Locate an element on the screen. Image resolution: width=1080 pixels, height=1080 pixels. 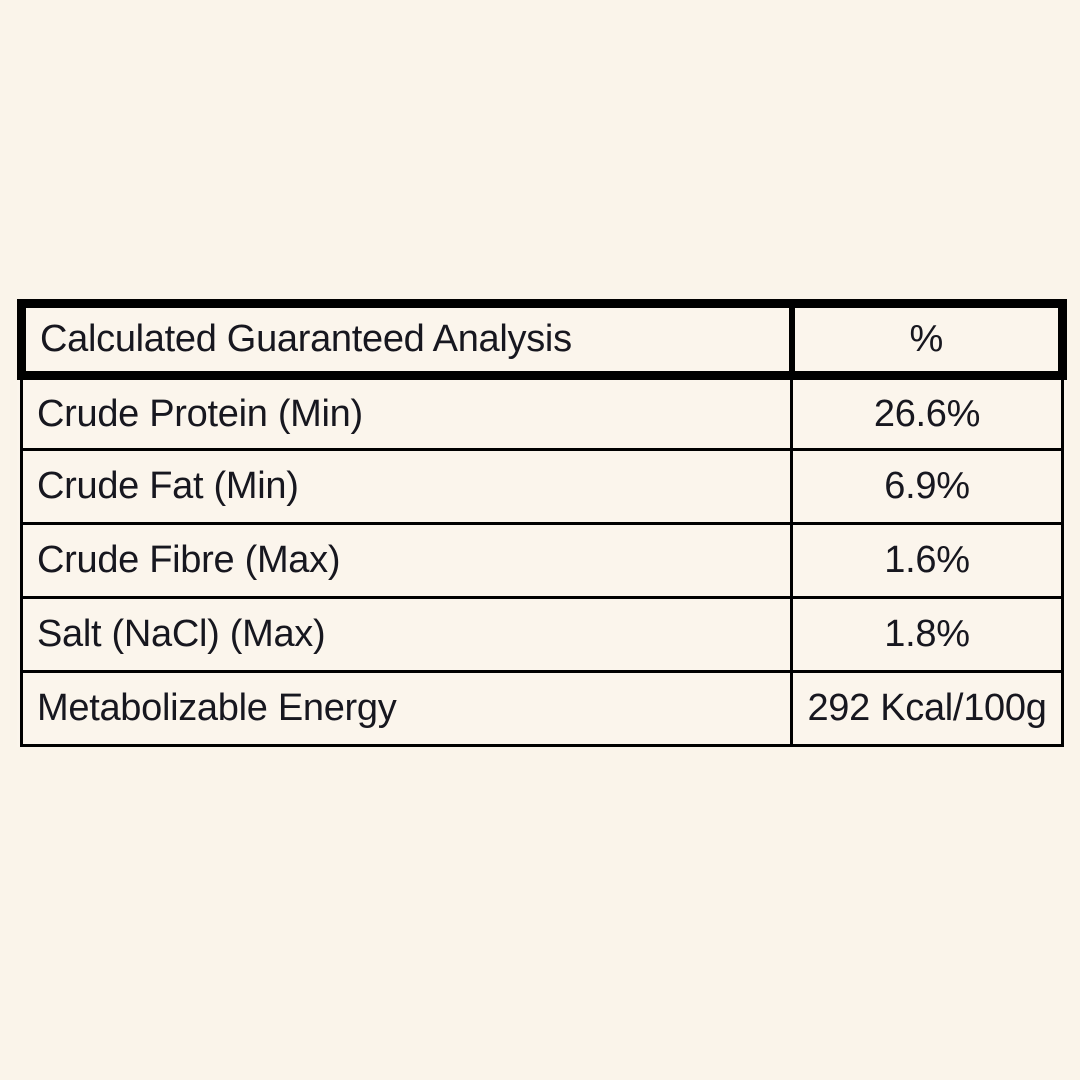
row-value-metabolizable-energy: 292 Kcal/100g is located at coordinates (927, 708).